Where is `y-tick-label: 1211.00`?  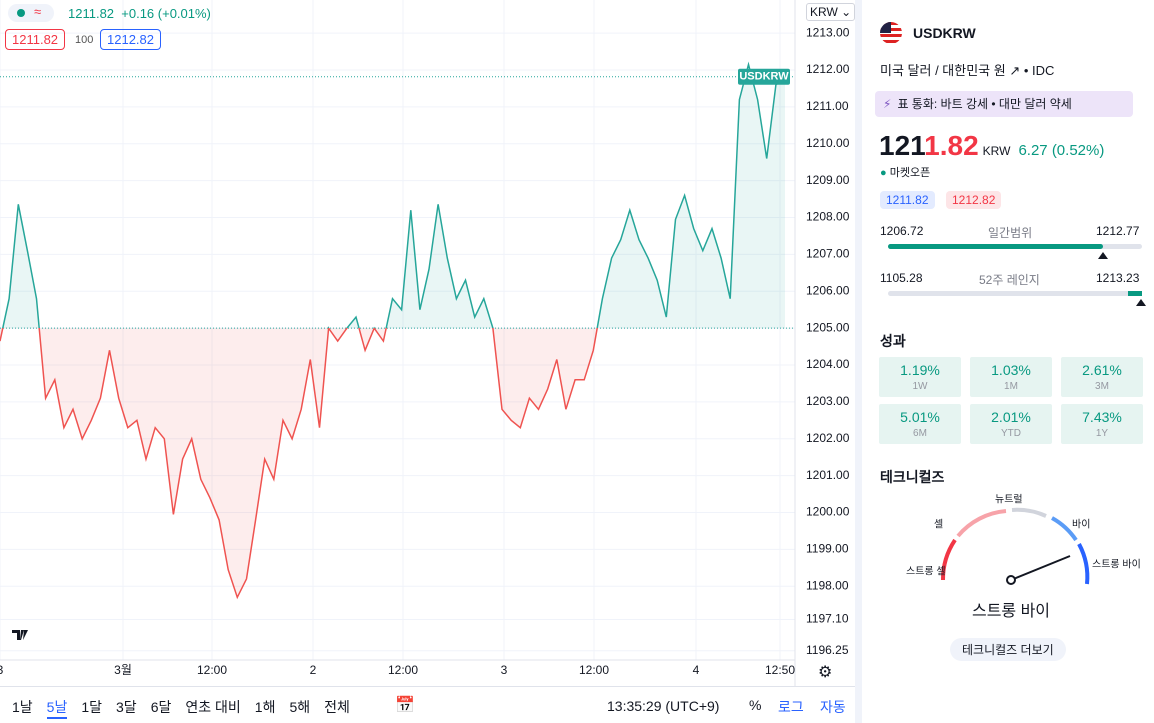
y-tick-label: 1211.00 is located at coordinates (827, 106).